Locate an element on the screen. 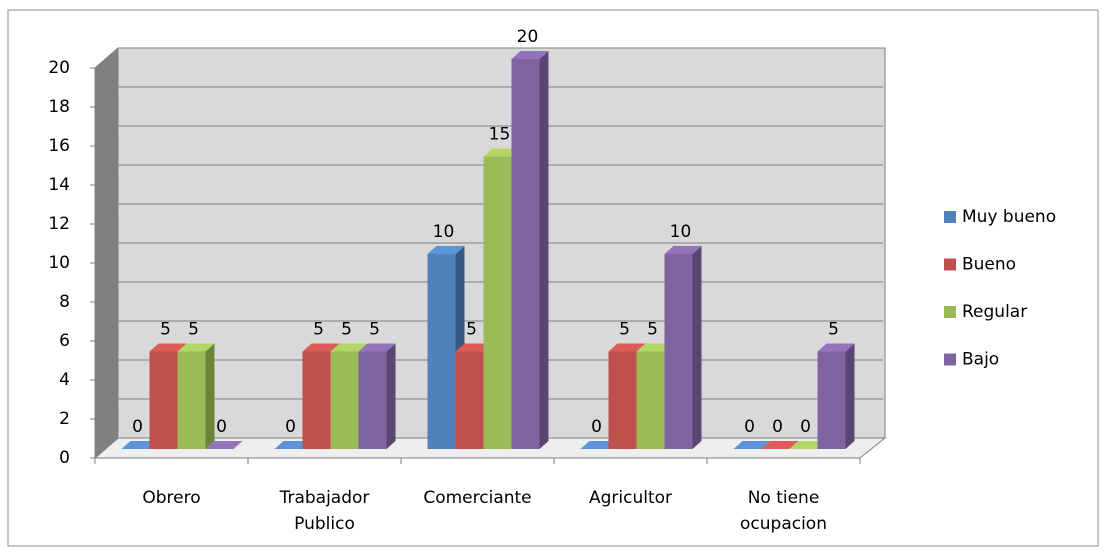  x-tick-label: Agricultor is located at coordinates (630, 498).